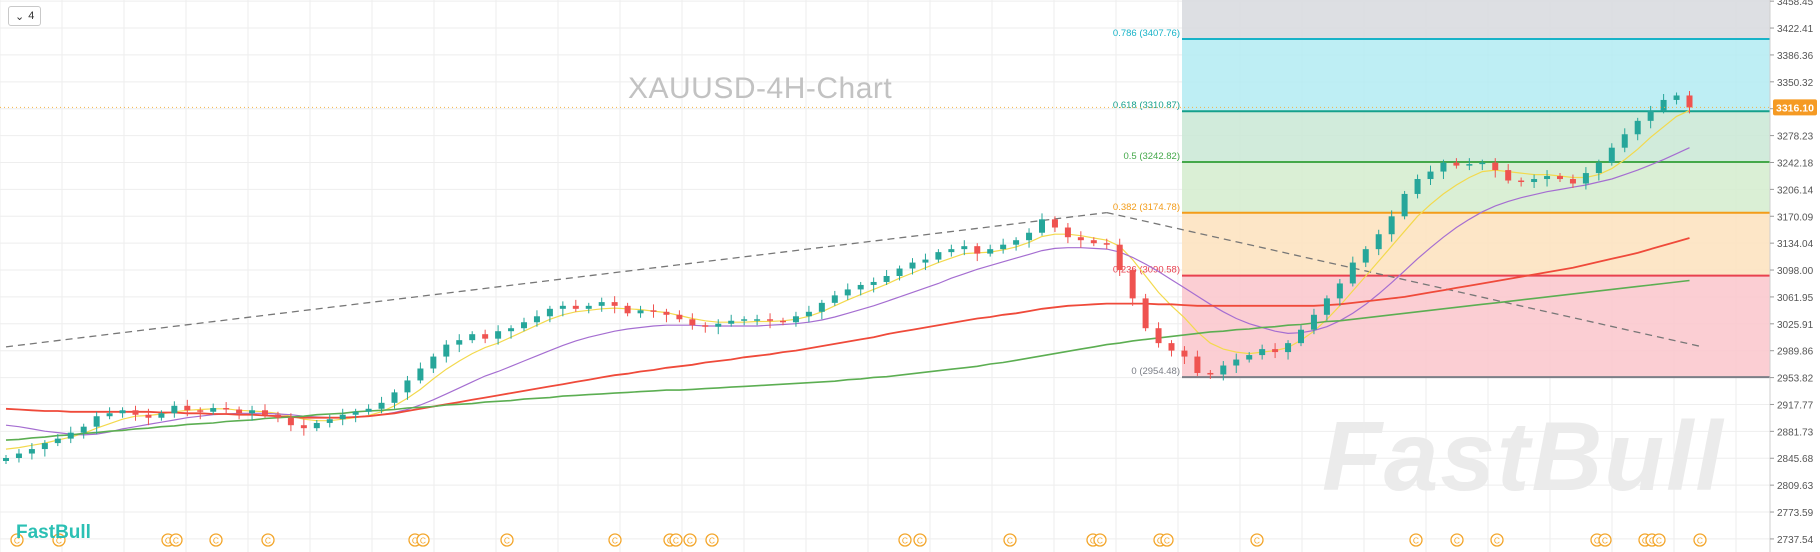  I want to click on fib-level-label: 0.786 (3407.76), so click(1146, 33).